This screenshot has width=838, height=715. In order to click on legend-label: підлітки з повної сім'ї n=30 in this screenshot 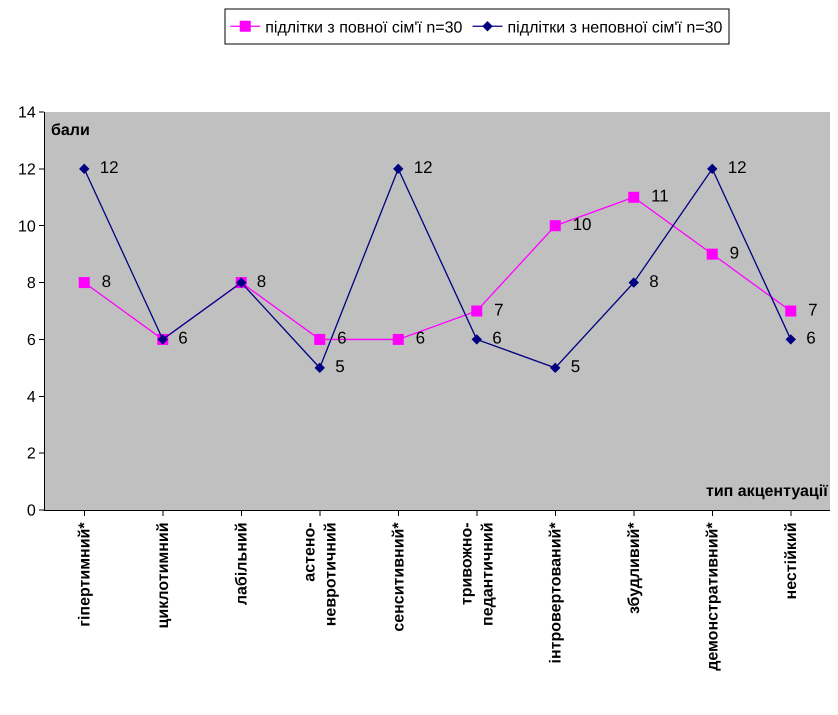, I will do `click(364, 27)`.